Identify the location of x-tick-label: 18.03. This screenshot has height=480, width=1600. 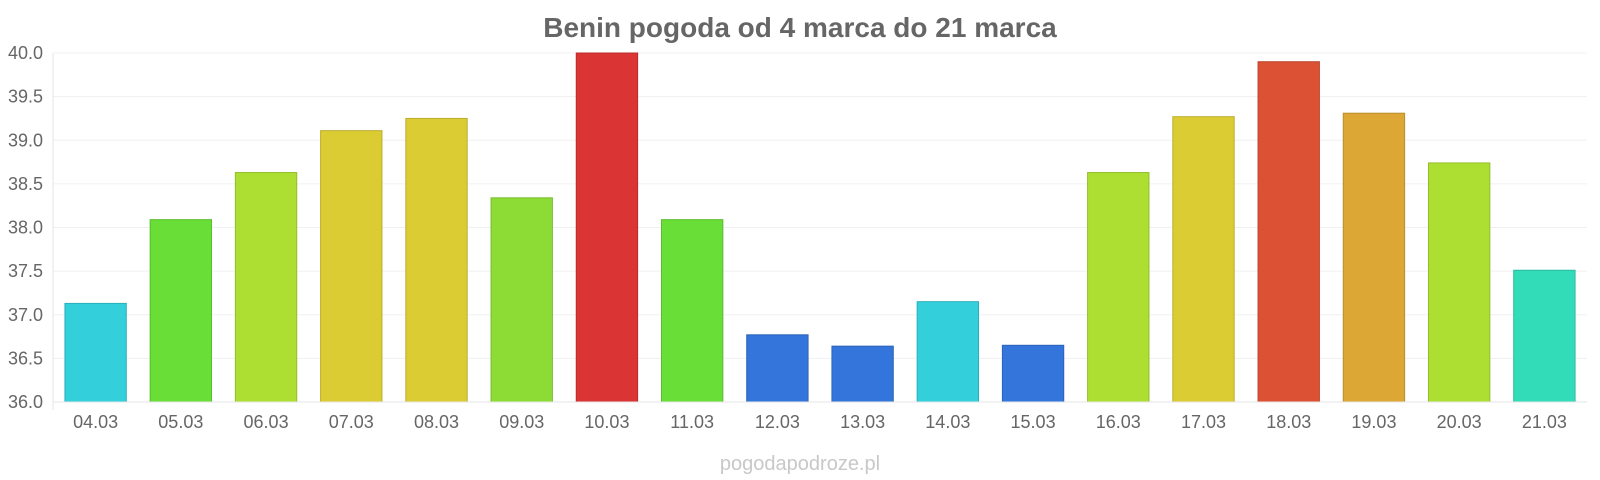
(1288, 422).